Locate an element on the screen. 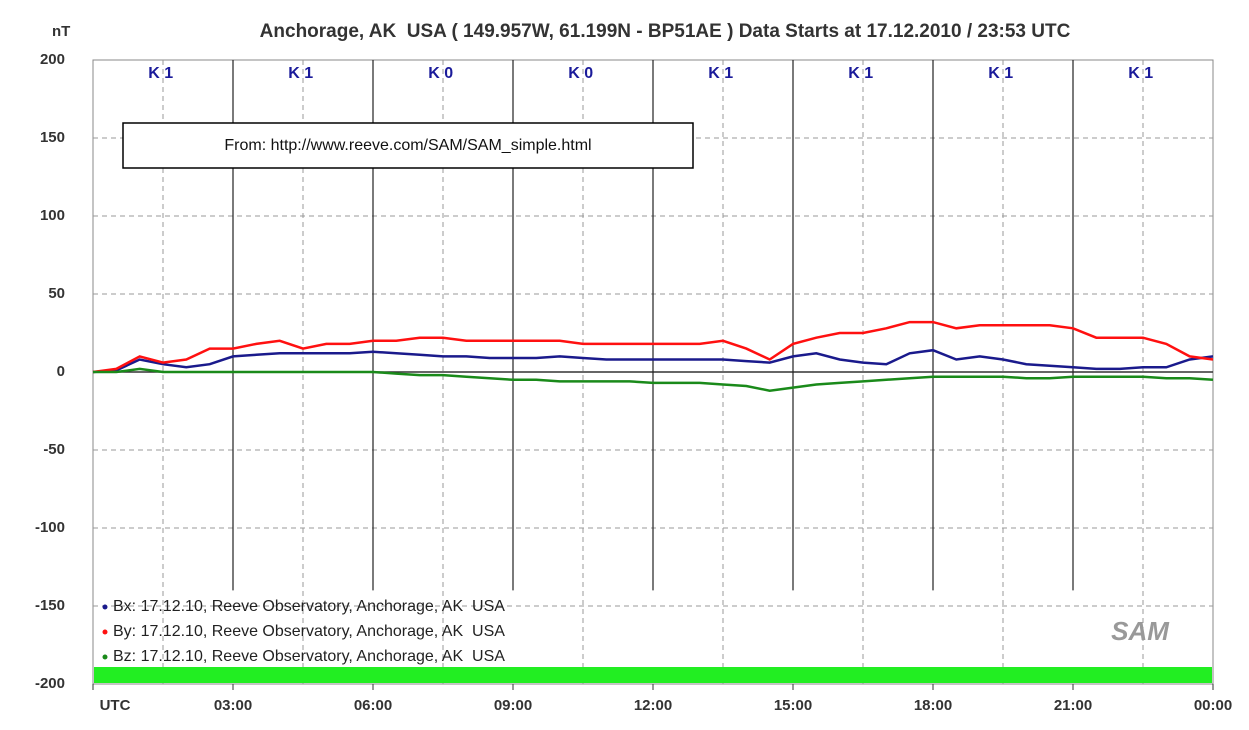 The image size is (1249, 730). y-axis-label: nT is located at coordinates (61, 31).